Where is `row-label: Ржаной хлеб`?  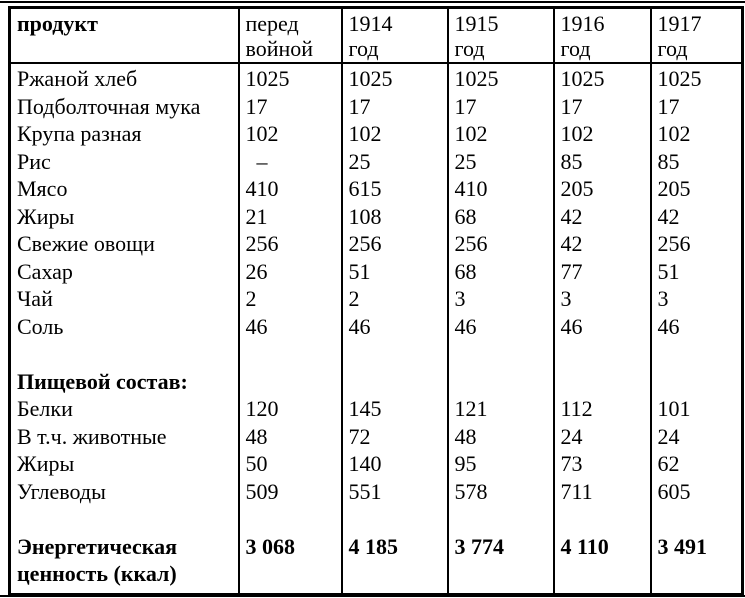
row-label: Ржаной хлеб is located at coordinates (77, 78).